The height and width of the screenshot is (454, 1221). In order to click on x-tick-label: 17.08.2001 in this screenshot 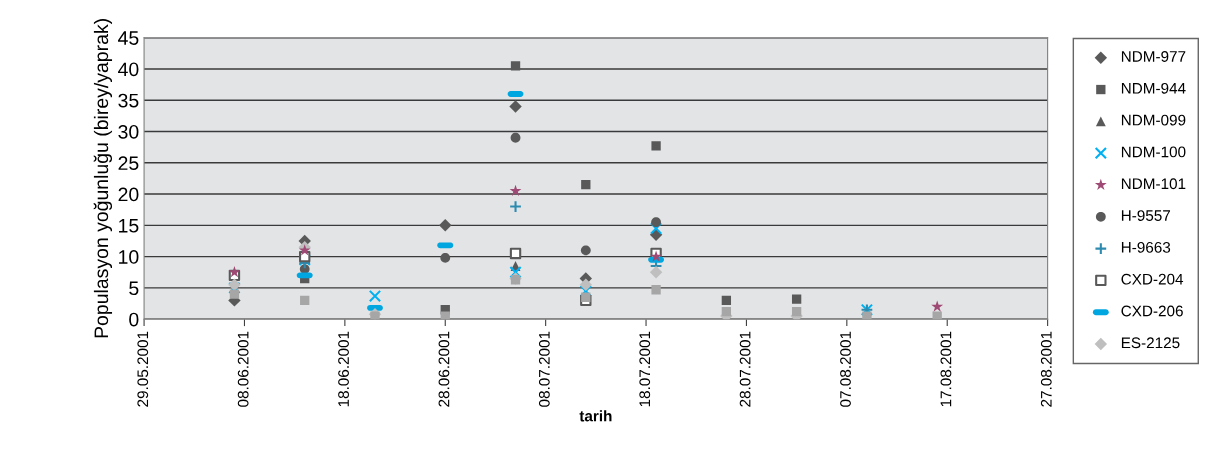, I will do `click(946, 369)`.